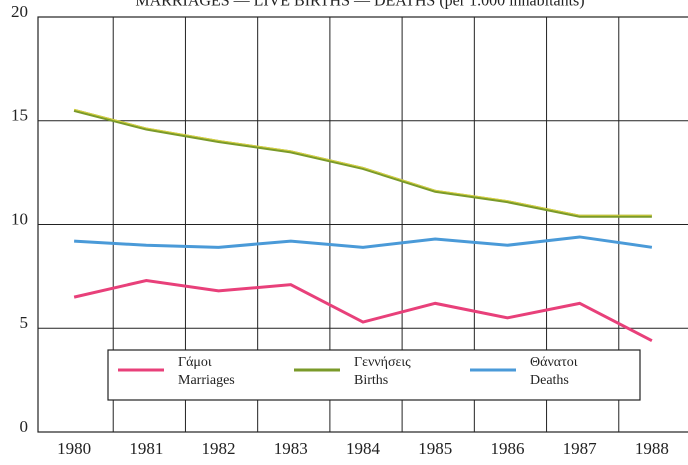 Image resolution: width=688 pixels, height=465 pixels. What do you see at coordinates (382, 362) in the screenshot?
I see `legend-label: Γεννήσεις` at bounding box center [382, 362].